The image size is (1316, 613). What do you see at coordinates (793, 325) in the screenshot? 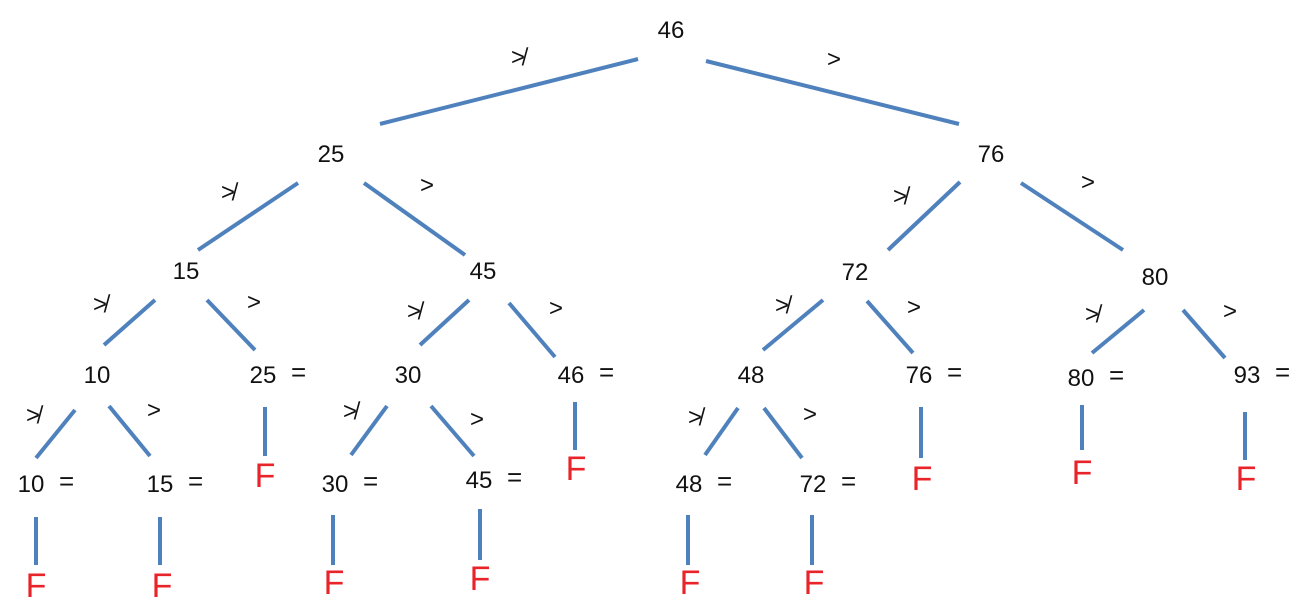
I see `edge-n72-n48` at bounding box center [793, 325].